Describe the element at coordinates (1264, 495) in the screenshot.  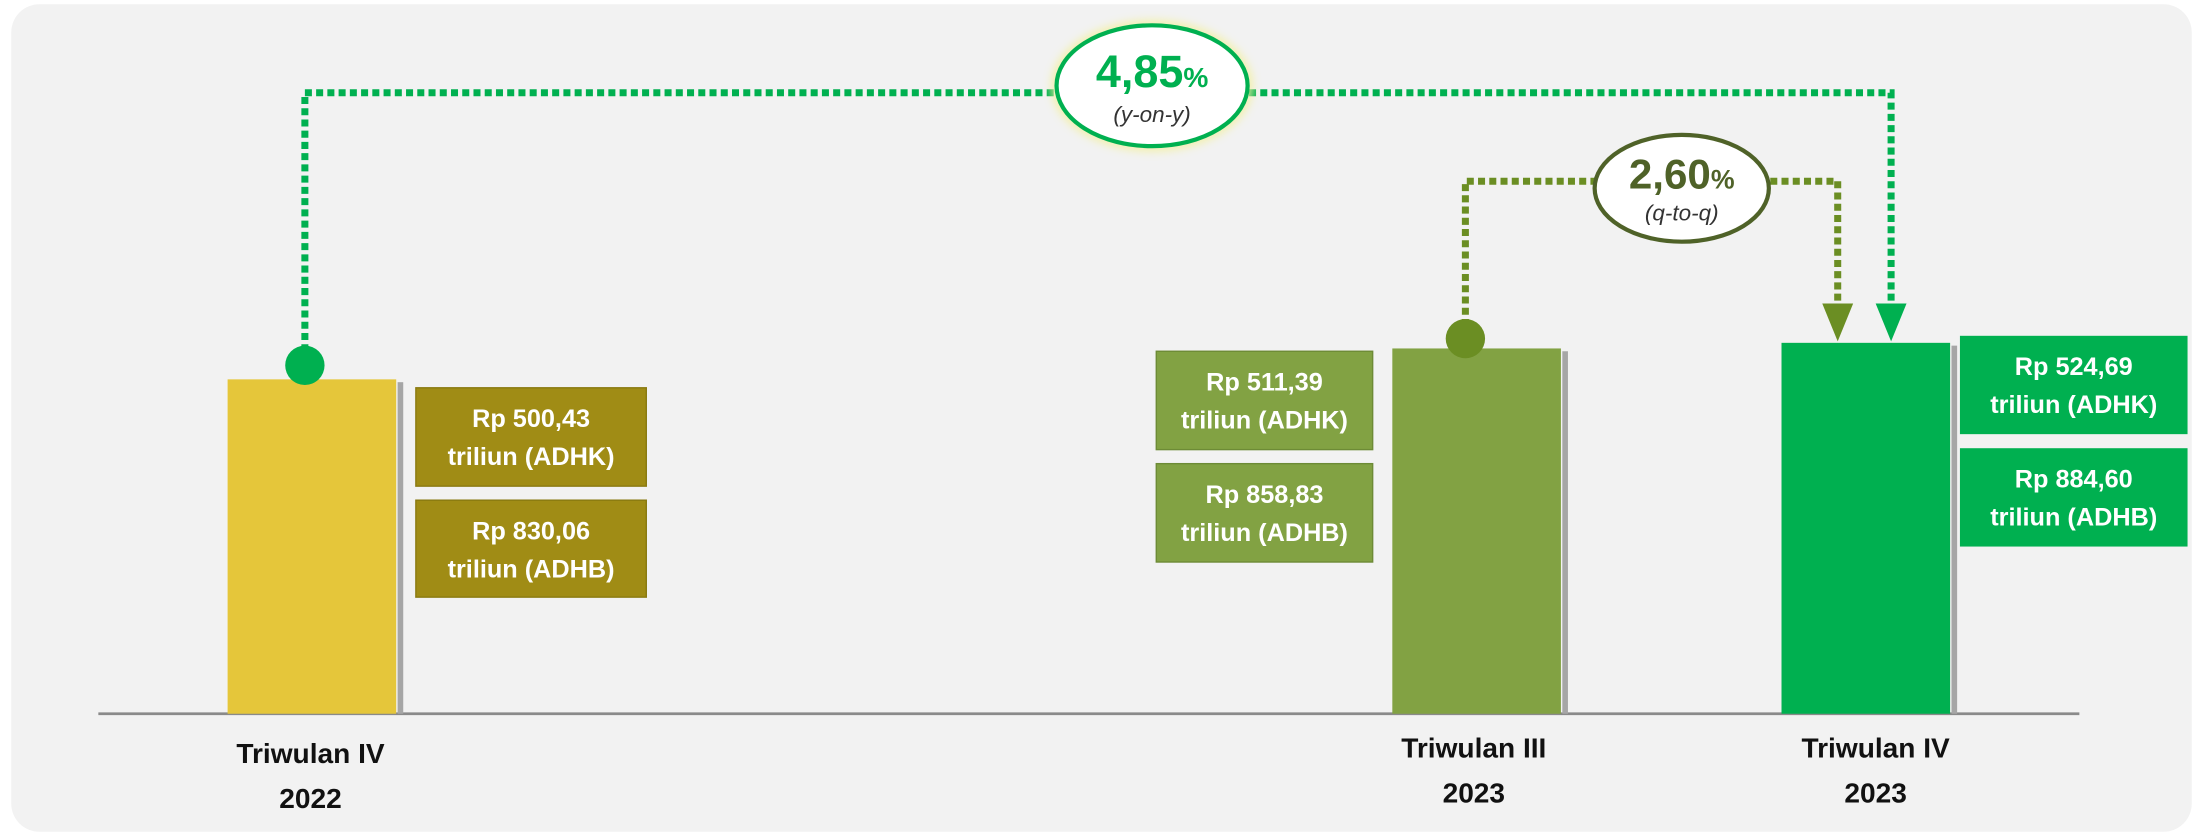
I see `amount: Rp 858,83` at that location.